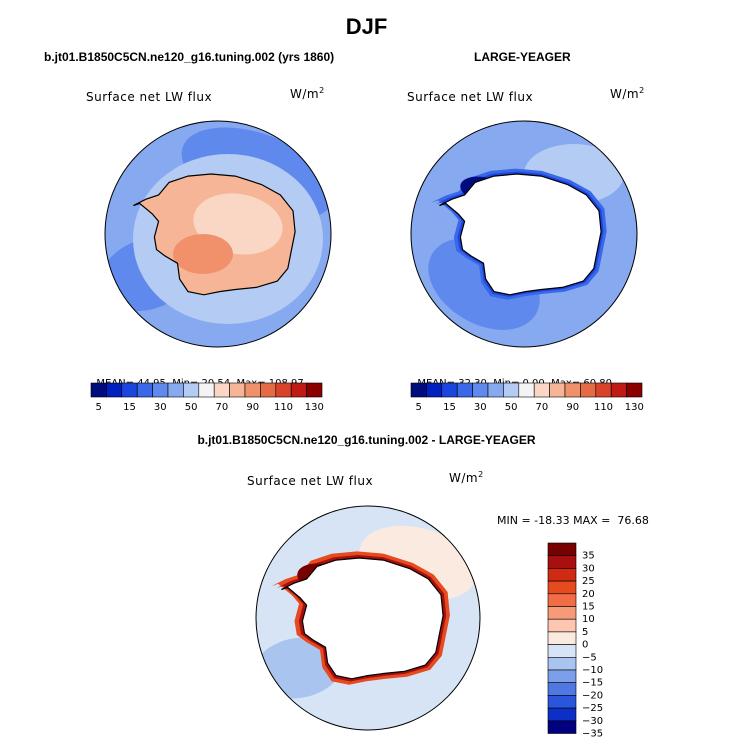 This screenshot has height=743, width=733. Describe the element at coordinates (191, 407) in the screenshot. I see `left-colorbar-tick-label: 50` at that location.